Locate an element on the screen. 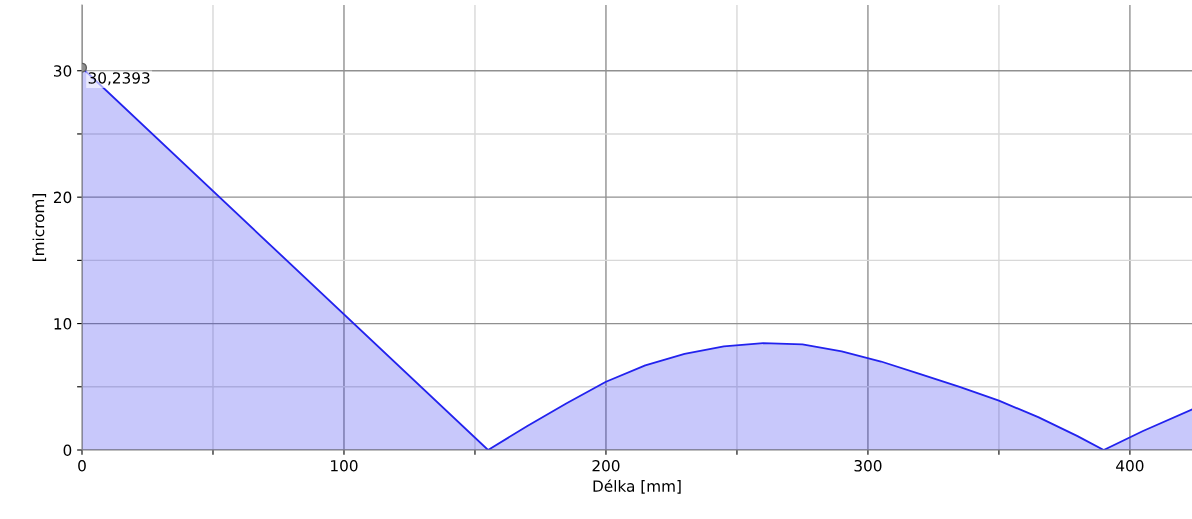 This screenshot has height=519, width=1192. data-label: 30,2393 is located at coordinates (119, 79).